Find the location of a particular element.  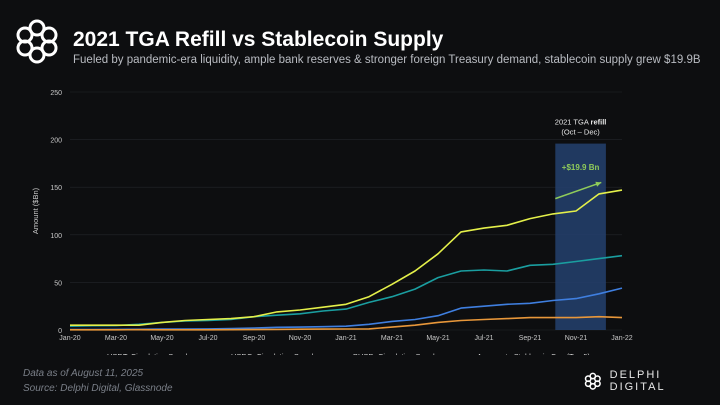

x-tick-label: May-21 is located at coordinates (437, 338).